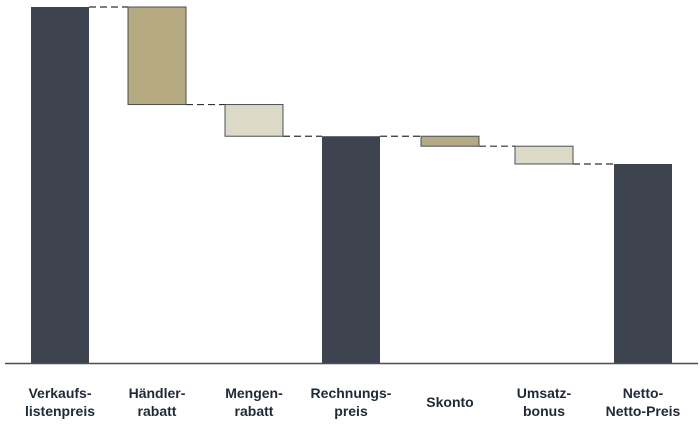 Image resolution: width=700 pixels, height=440 pixels. I want to click on category-label-0-line-1: listenpreis, so click(60, 411).